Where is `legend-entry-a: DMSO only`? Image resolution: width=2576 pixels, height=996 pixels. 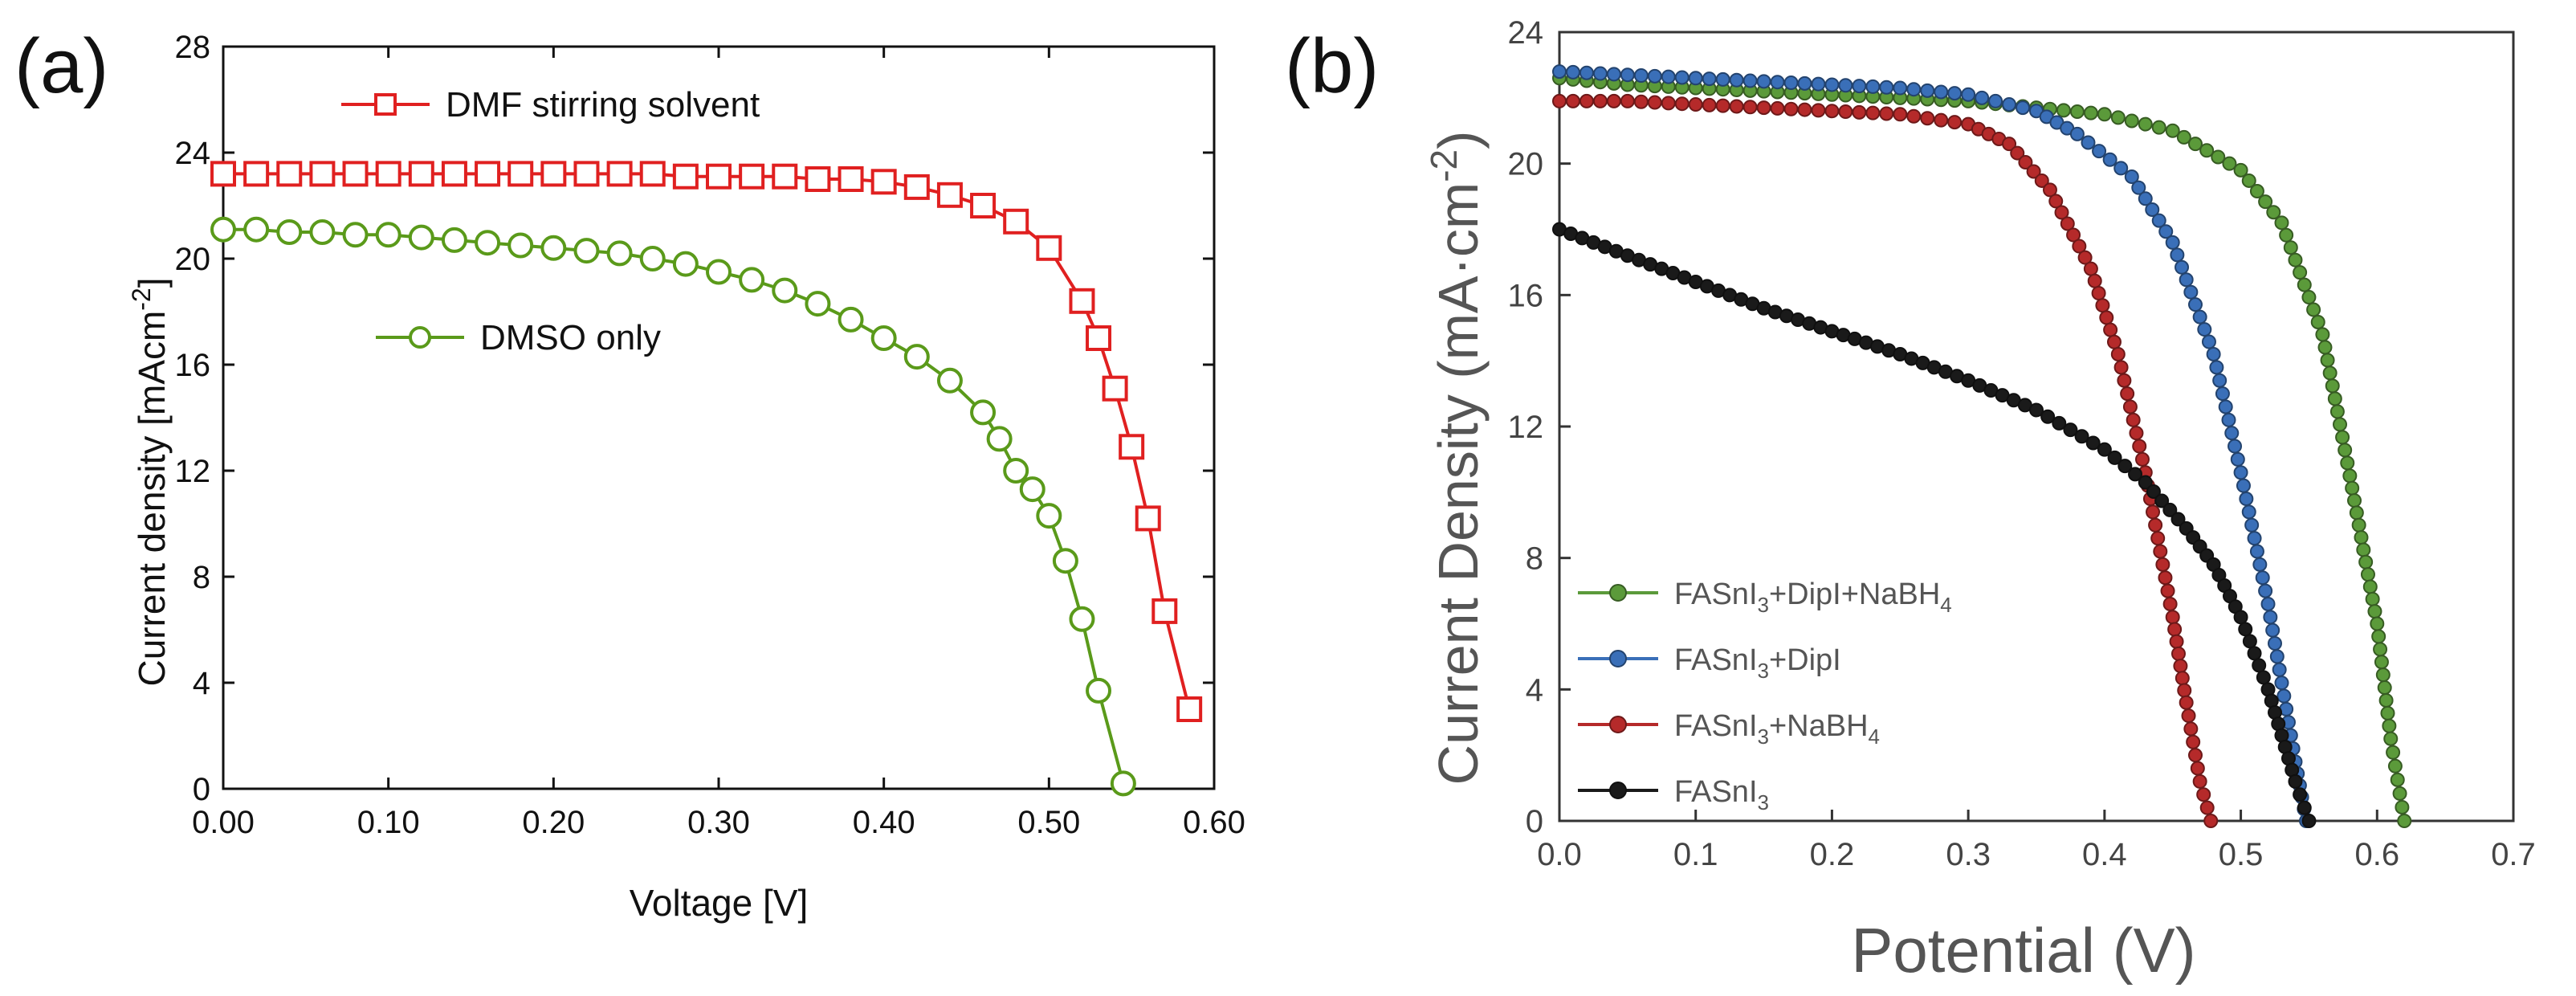 legend-entry-a: DMSO only is located at coordinates (518, 337).